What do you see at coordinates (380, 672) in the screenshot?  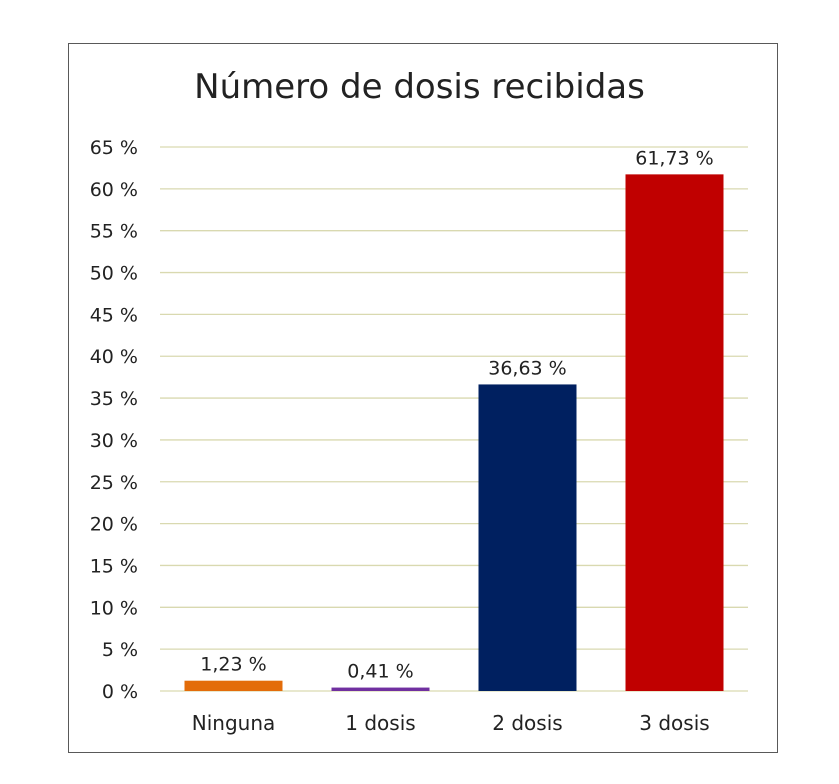 I see `data-label: 0,41 %` at bounding box center [380, 672].